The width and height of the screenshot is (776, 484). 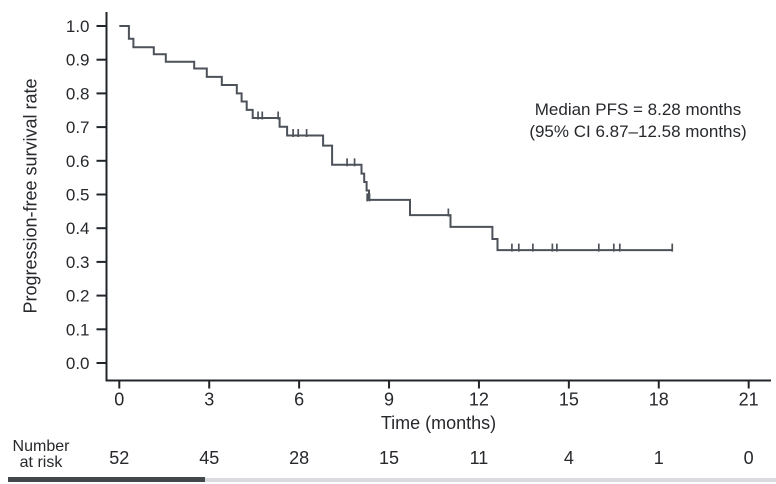 I want to click on y-tick-label: 0.1, so click(x=78, y=329).